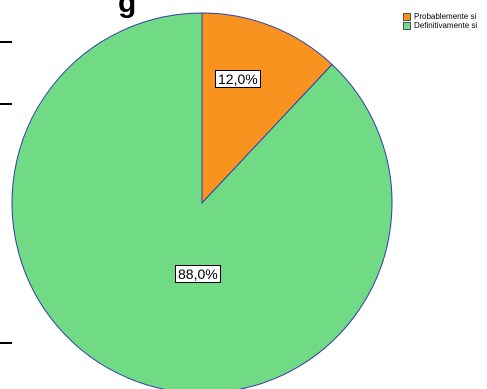  What do you see at coordinates (445, 16) in the screenshot?
I see `legend-label: Probablemente si` at bounding box center [445, 16].